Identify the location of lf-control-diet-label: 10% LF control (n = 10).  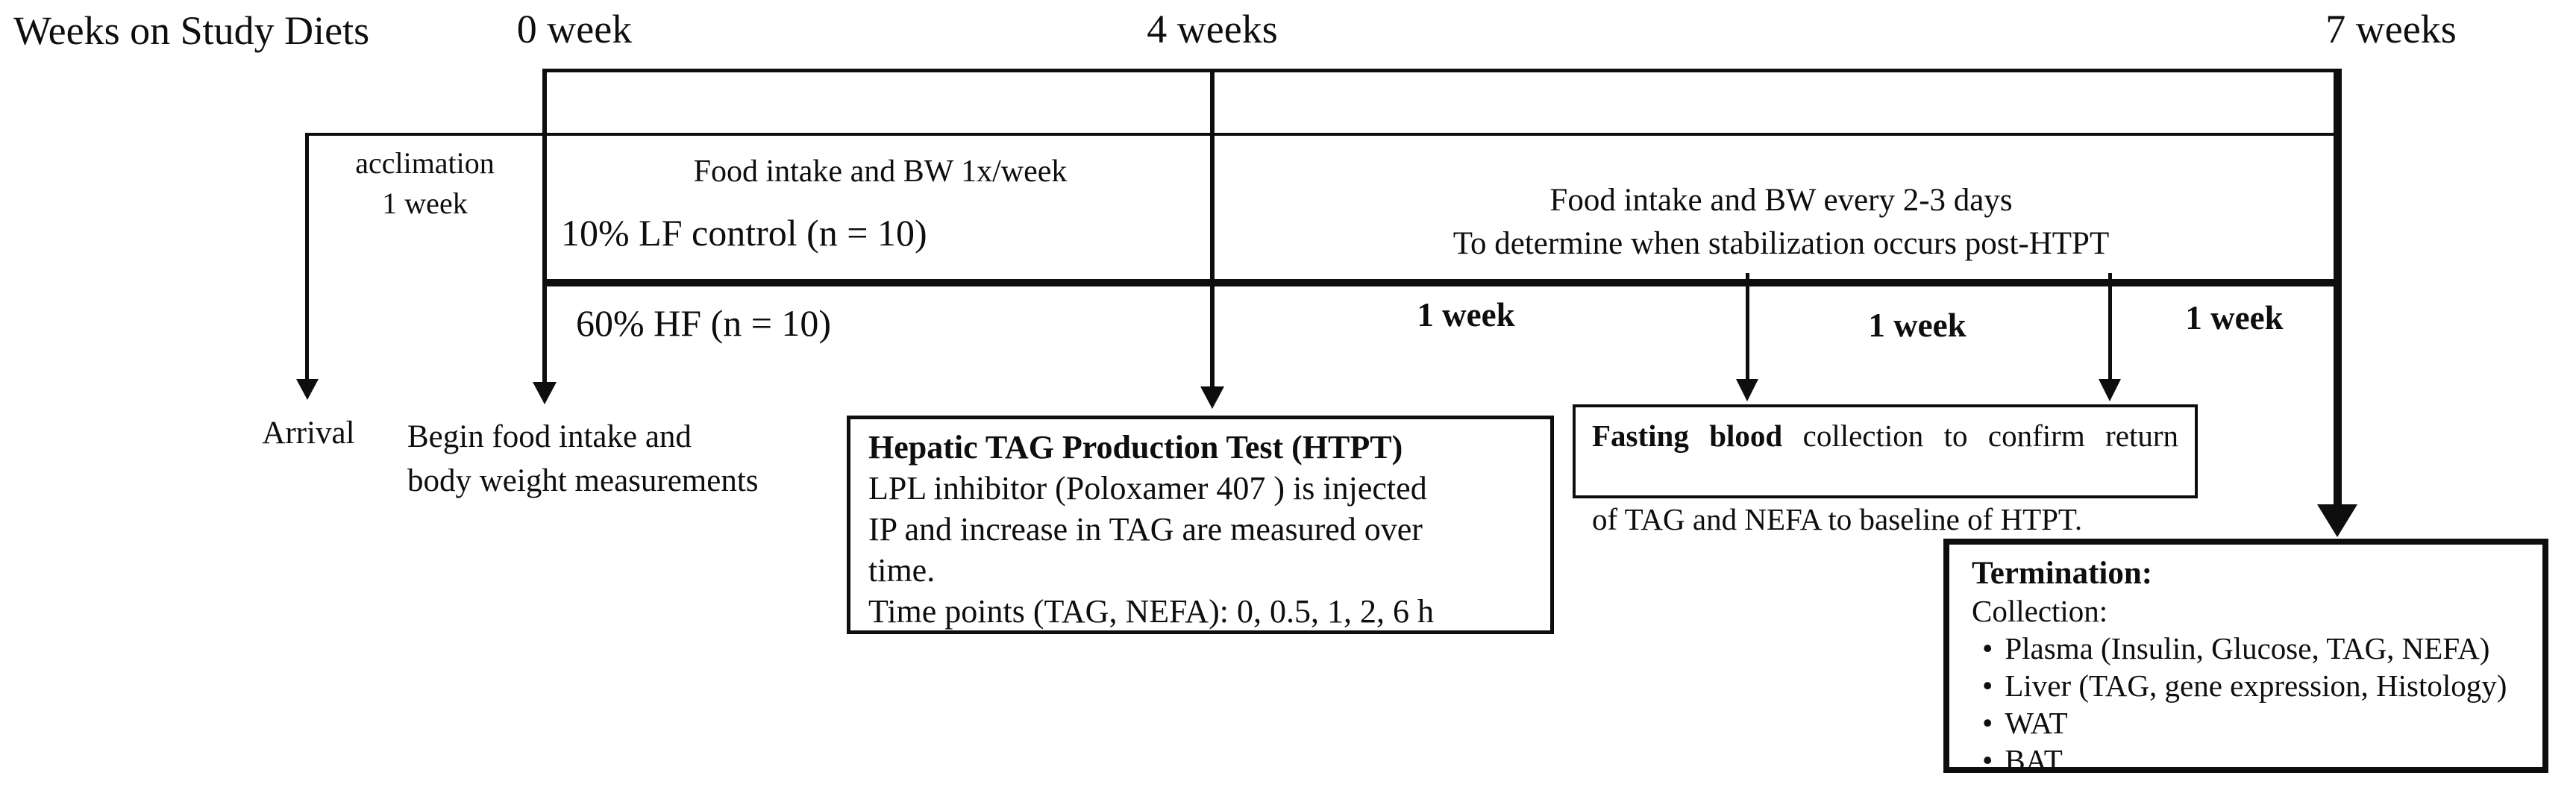
(744, 233).